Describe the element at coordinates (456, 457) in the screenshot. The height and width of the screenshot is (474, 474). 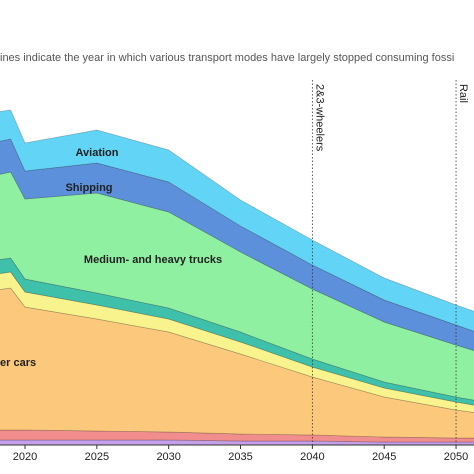
I see `x-tick-label: 2050` at that location.